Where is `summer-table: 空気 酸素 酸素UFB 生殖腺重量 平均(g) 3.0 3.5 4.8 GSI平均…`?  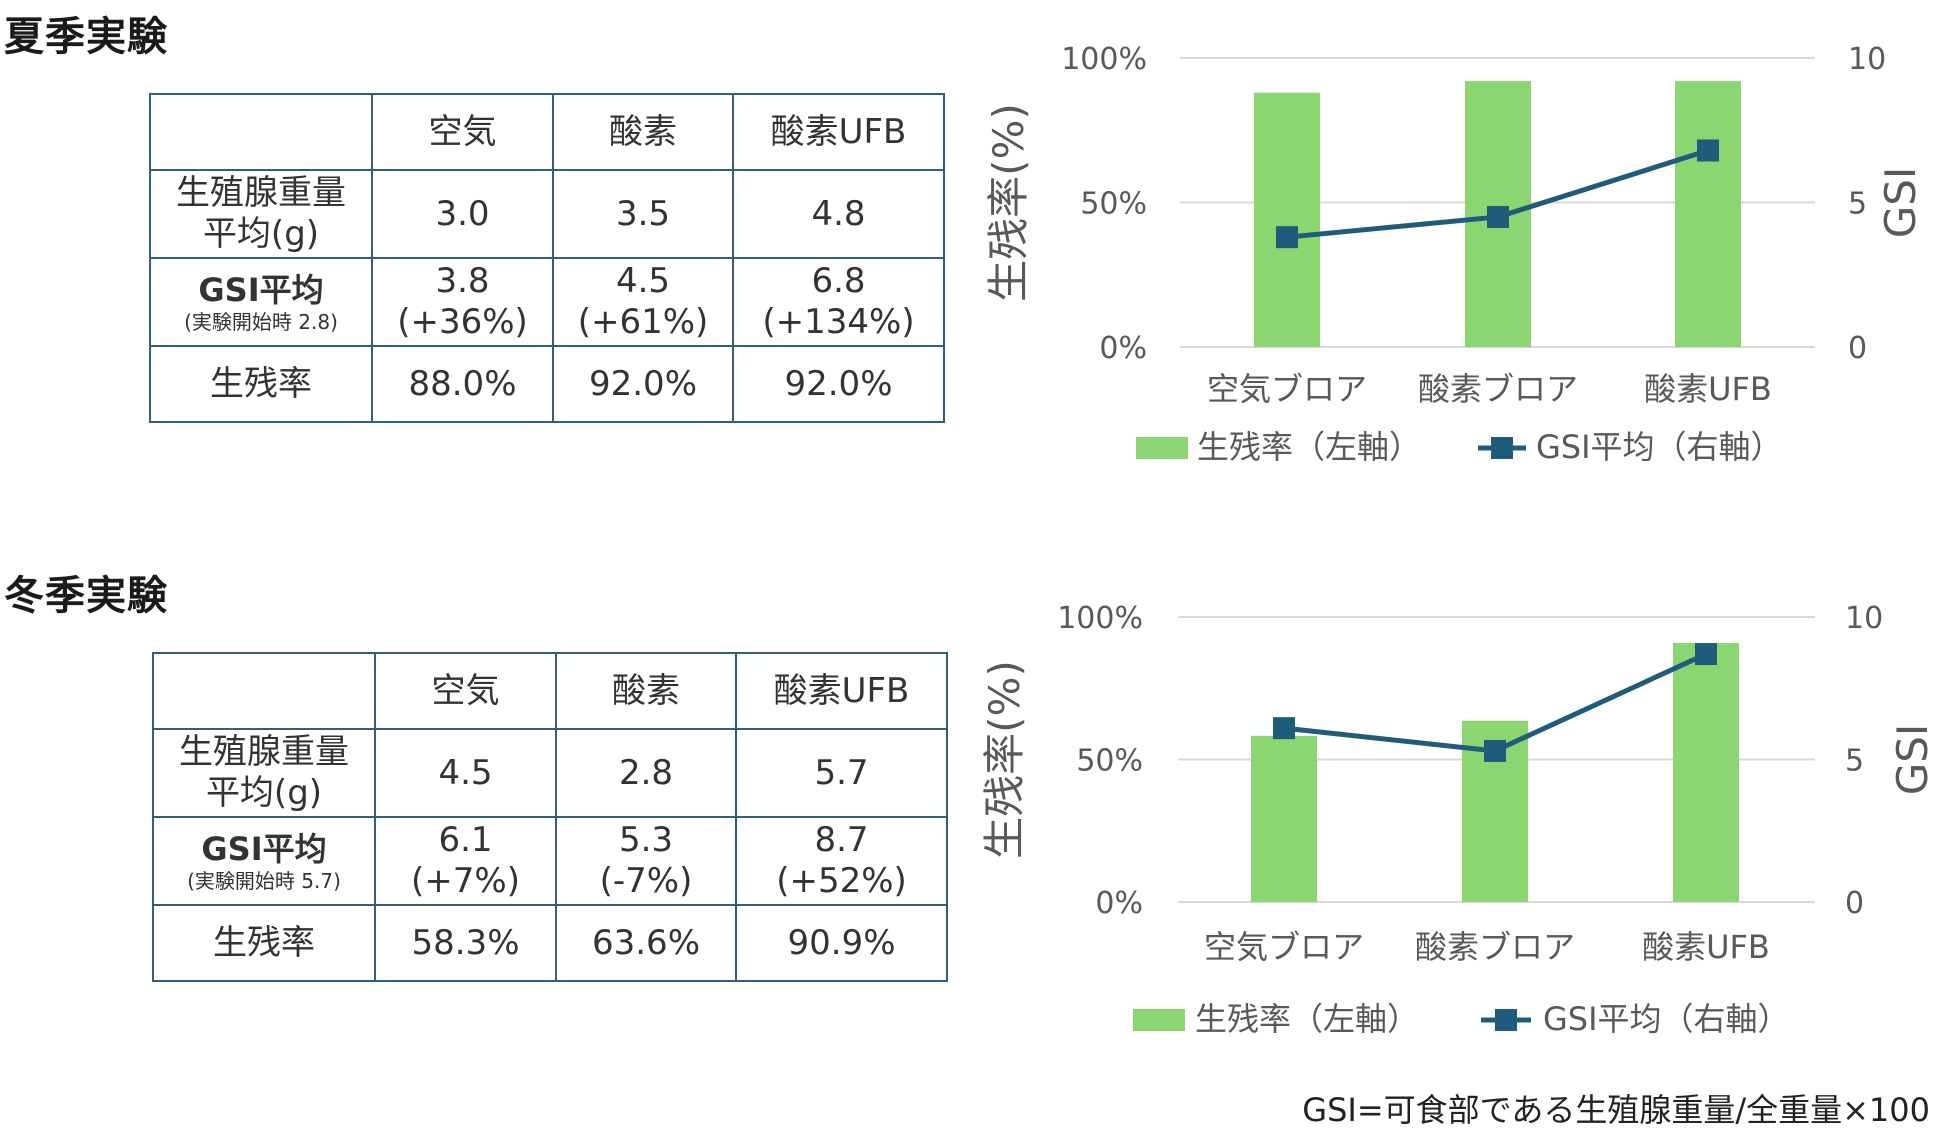
summer-table: 空気 酸素 酸素UFB 生殖腺重量 平均(g) 3.0 3.5 4.8 GSI平均… is located at coordinates (547, 258).